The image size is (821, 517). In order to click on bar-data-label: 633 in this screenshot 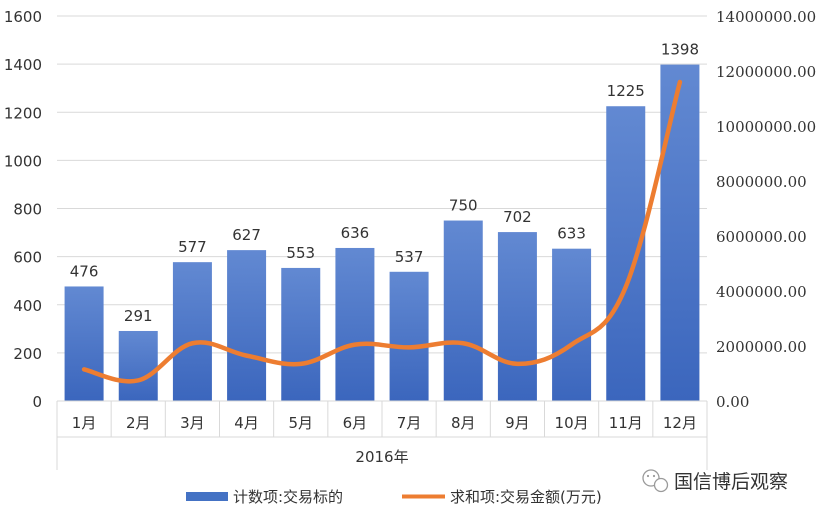, I will do `click(571, 234)`.